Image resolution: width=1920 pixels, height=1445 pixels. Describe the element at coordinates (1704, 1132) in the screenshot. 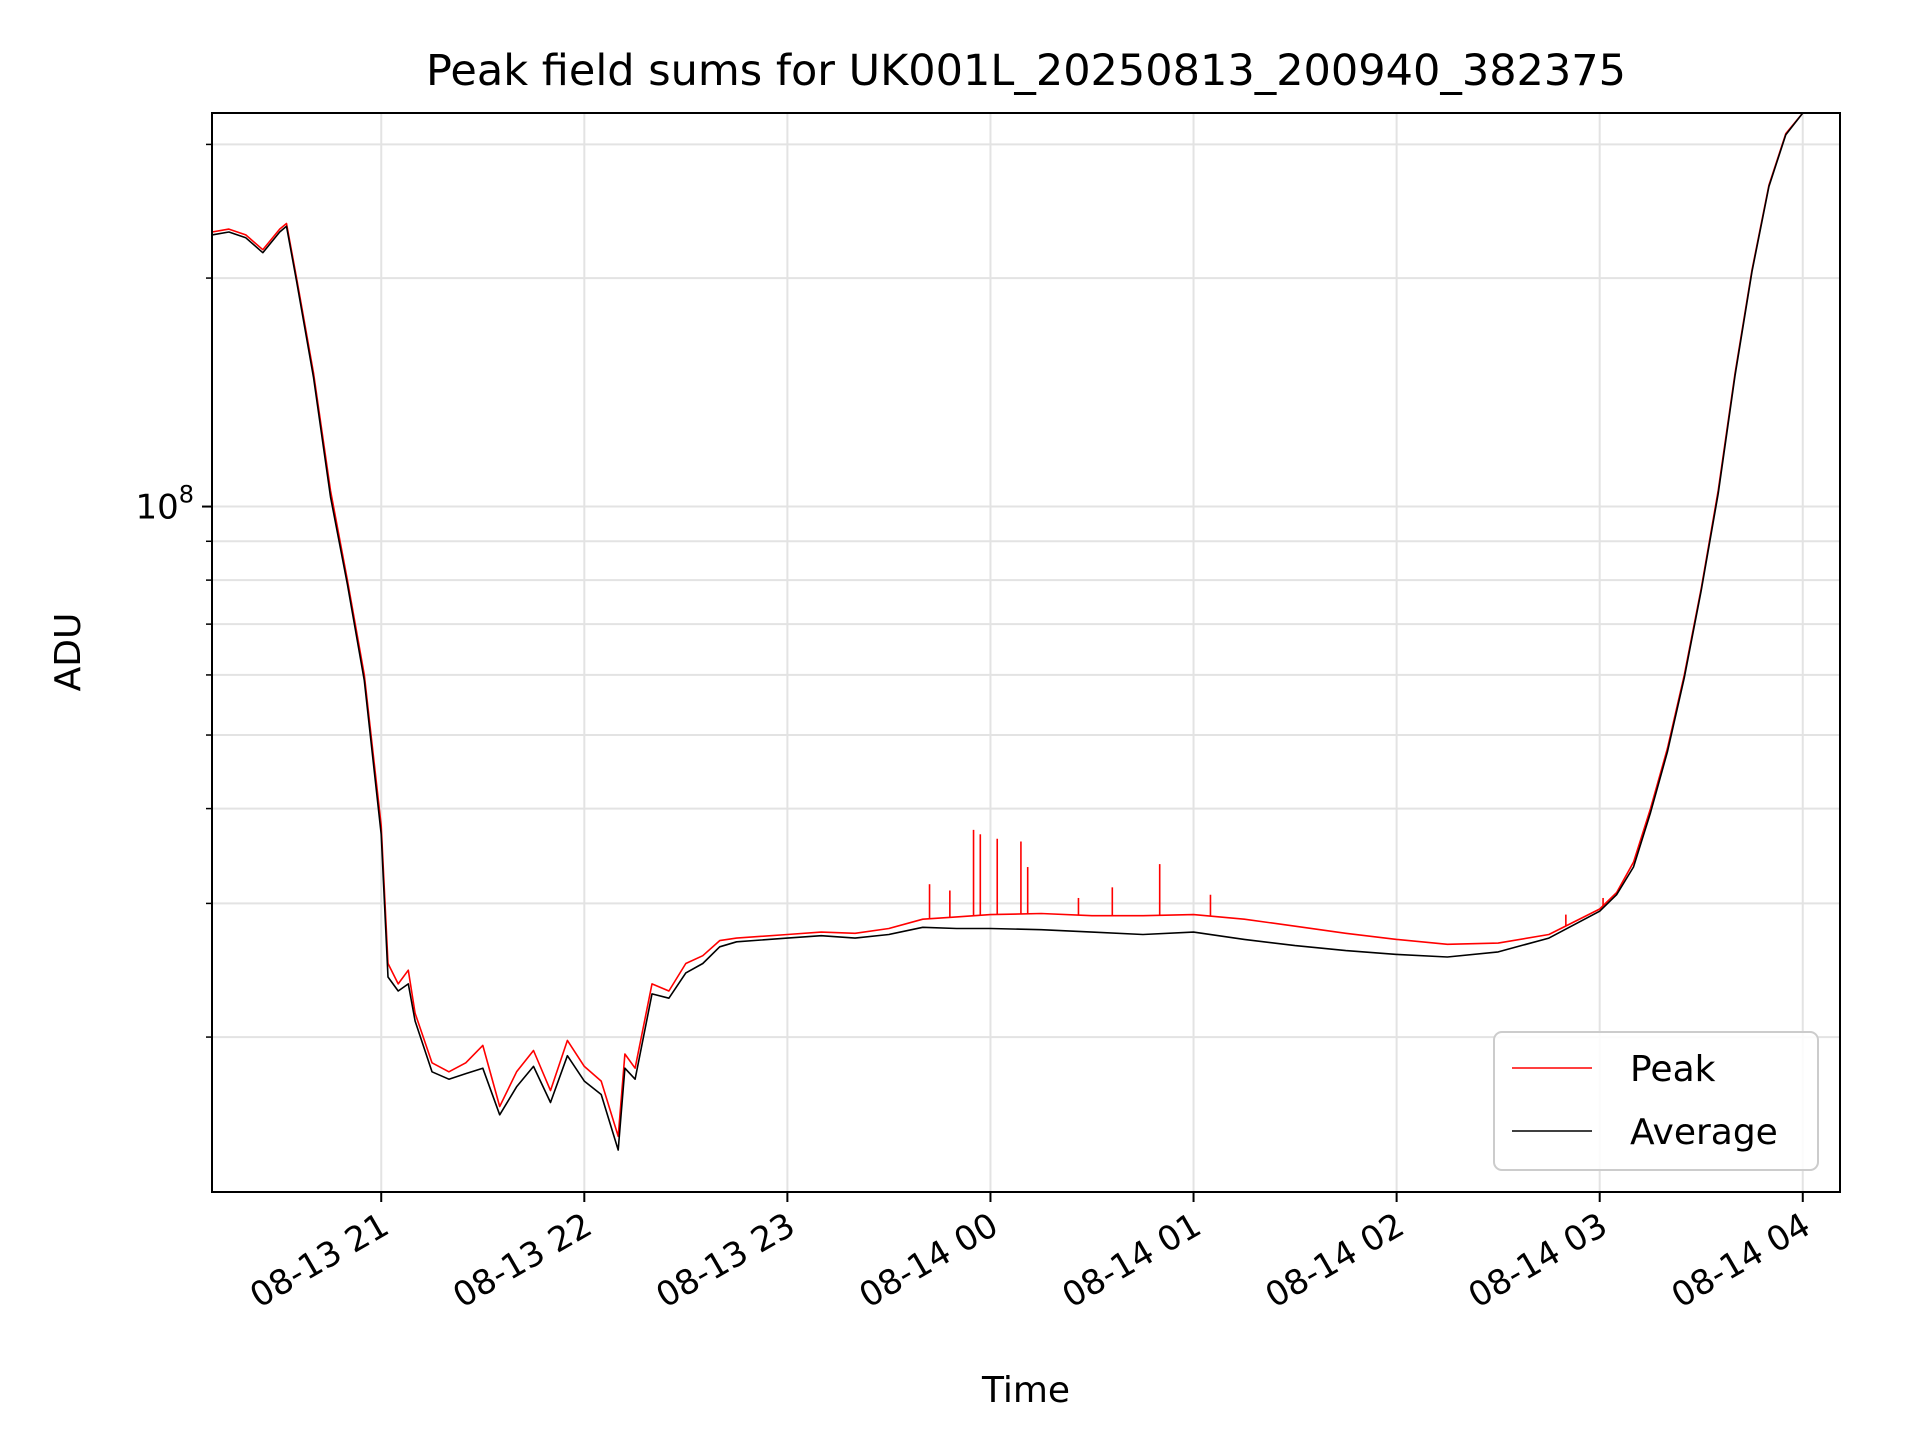

I see `legend-label-average: Average` at that location.